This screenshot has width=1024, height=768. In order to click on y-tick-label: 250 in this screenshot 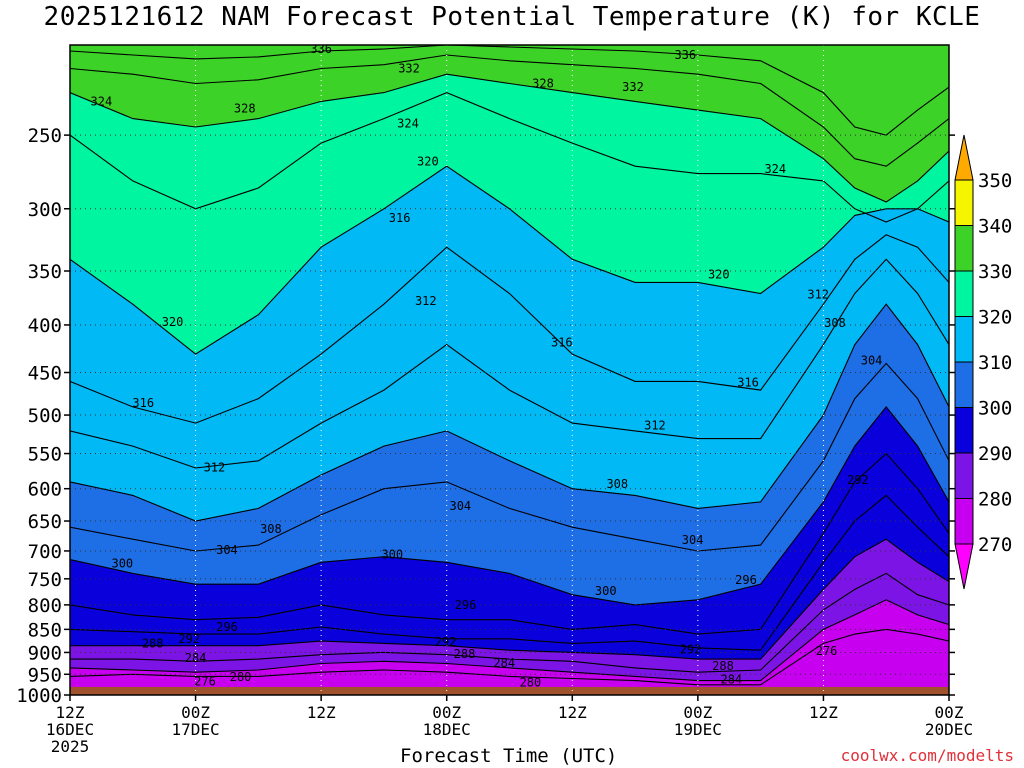, I will do `click(45, 136)`.